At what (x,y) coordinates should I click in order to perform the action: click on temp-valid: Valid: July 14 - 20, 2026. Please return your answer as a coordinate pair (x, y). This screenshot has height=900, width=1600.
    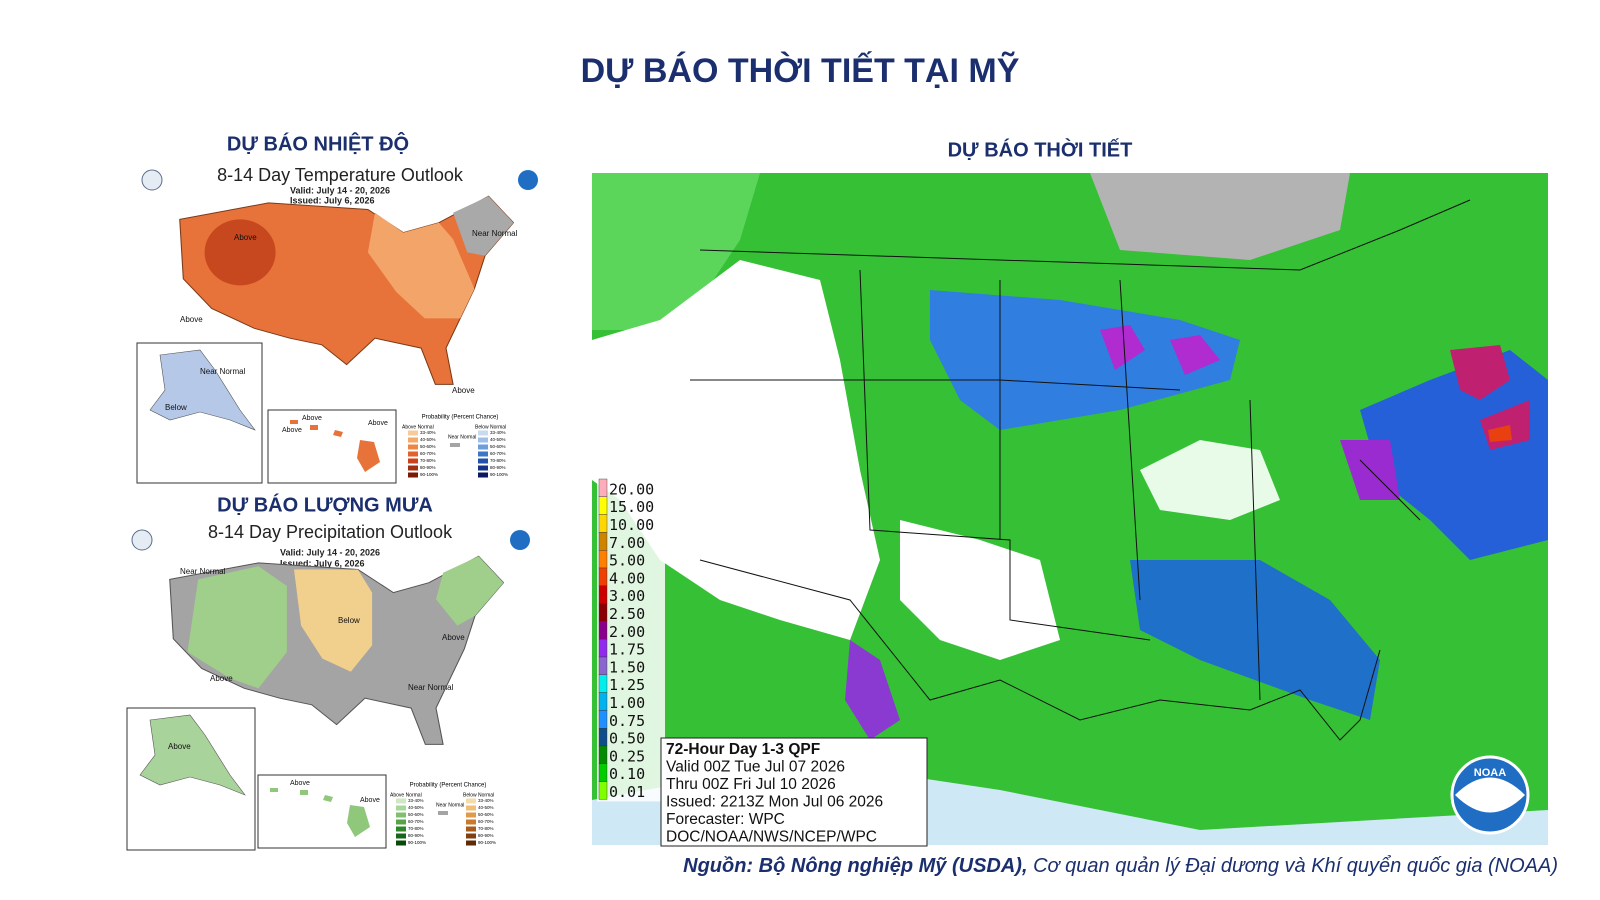
    Looking at the image, I should click on (340, 190).